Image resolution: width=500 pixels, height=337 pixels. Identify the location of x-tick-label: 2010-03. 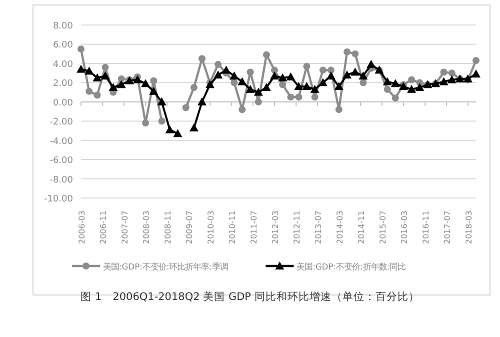
(211, 227).